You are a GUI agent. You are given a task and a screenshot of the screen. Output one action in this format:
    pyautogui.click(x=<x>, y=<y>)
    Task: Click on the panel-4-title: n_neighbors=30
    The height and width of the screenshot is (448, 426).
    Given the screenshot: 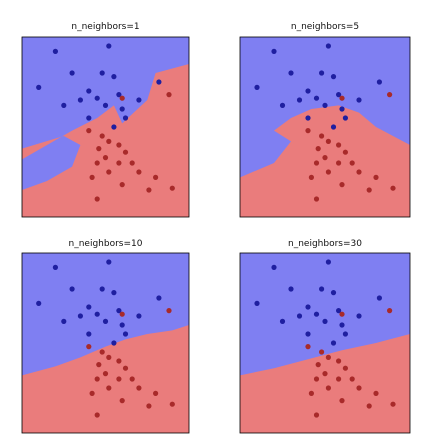 What is the action you would take?
    pyautogui.click(x=325, y=244)
    